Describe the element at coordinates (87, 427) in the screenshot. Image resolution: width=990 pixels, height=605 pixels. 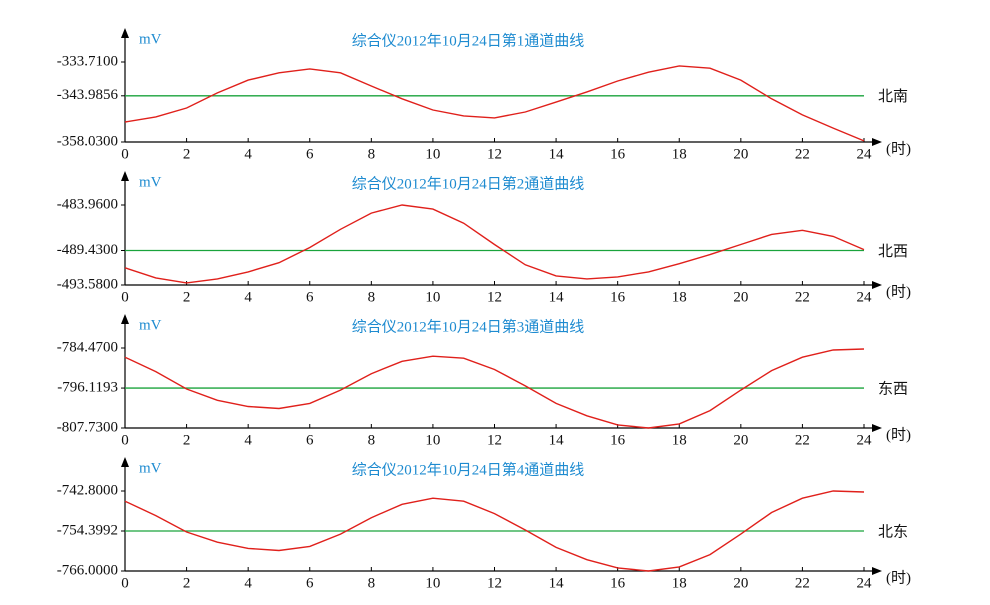
I see `y-tick-label: -807.7300` at that location.